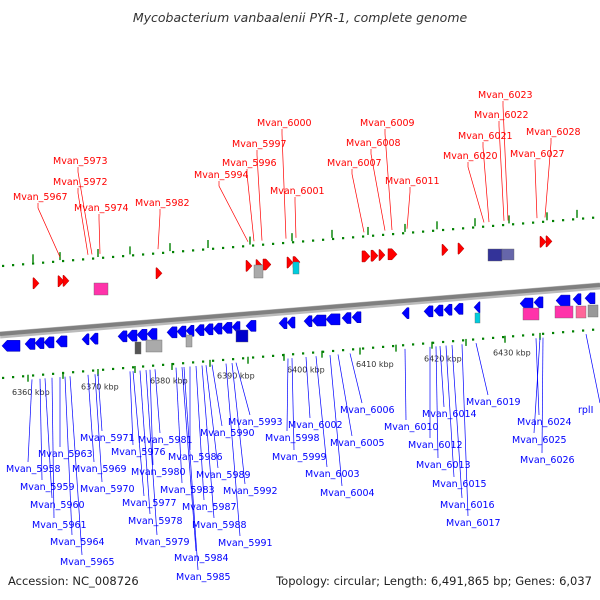  What do you see at coordinates (227, 433) in the screenshot?
I see `bottom-gene-label: Mvan_5990` at bounding box center [227, 433].